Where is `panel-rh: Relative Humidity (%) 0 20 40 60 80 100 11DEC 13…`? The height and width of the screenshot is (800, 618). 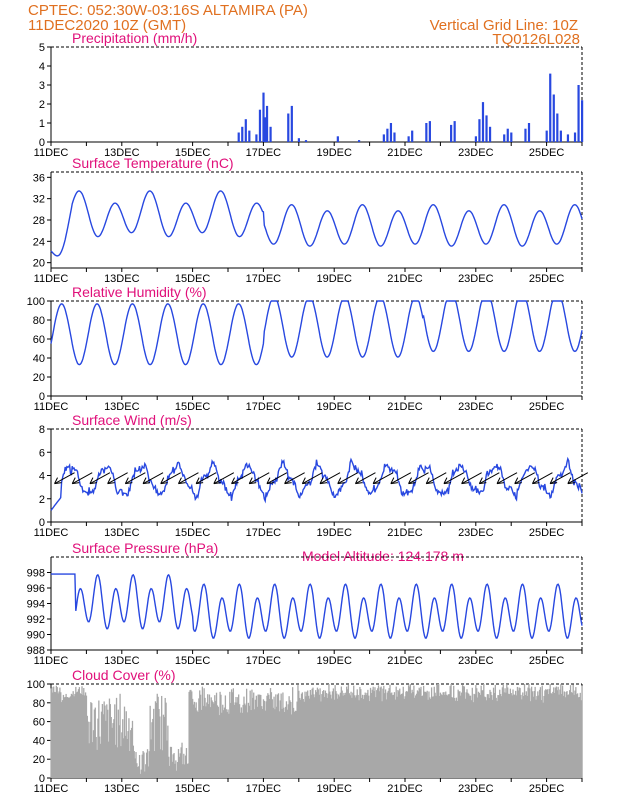
panel-rh: Relative Humidity (%) 0 20 40 60 80 100 11DEC 13… is located at coordinates (305, 348).